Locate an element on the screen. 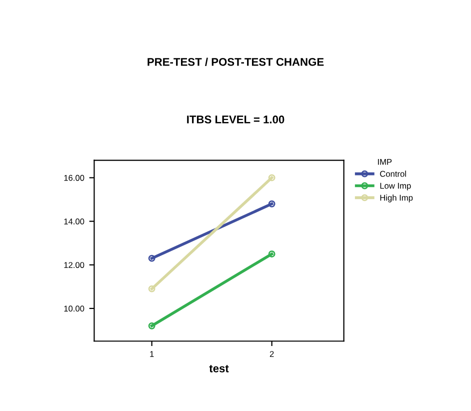 The height and width of the screenshot is (411, 471). x-axis-title: test is located at coordinates (219, 368).